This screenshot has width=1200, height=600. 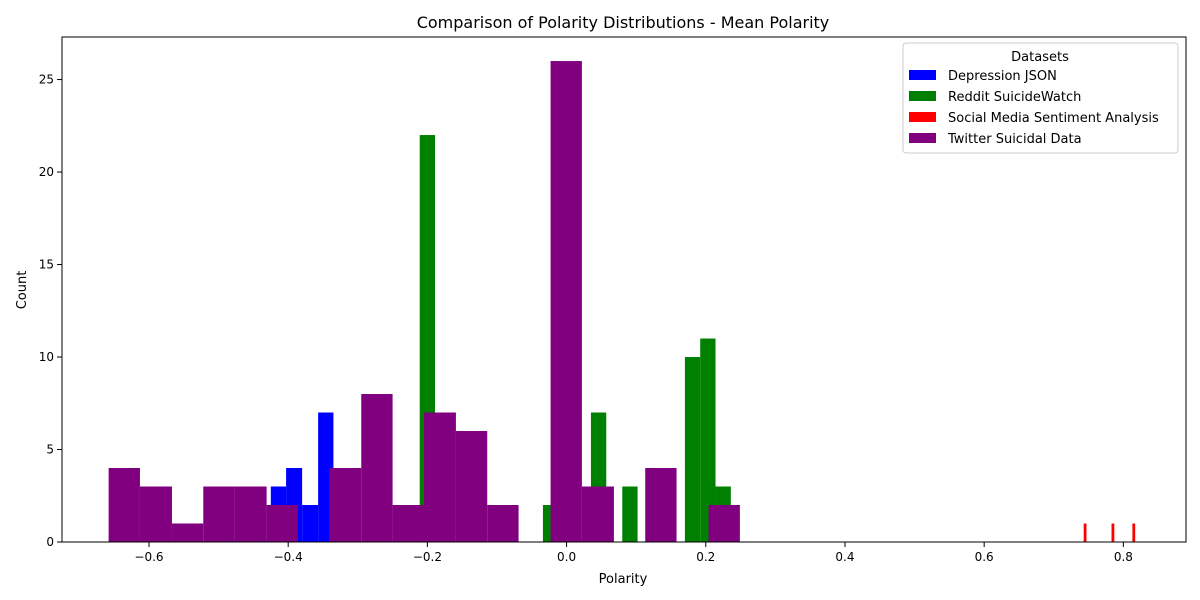 I want to click on y-tick-label: 25, so click(x=46, y=80).